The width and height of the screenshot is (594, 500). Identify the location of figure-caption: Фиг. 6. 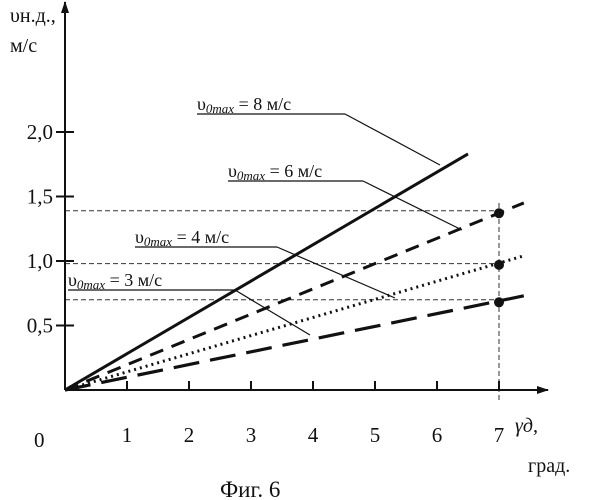
(250, 488).